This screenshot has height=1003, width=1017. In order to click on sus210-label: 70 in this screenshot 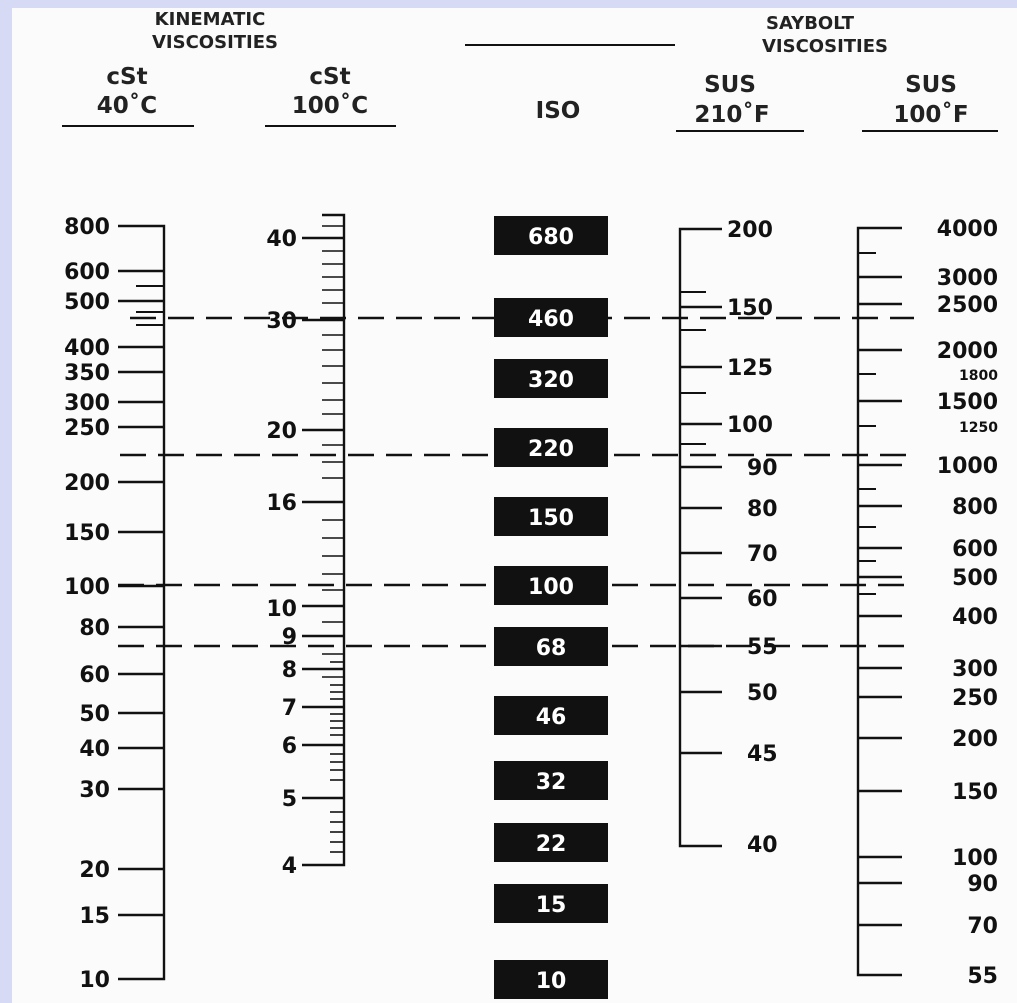, I will do `click(762, 554)`.